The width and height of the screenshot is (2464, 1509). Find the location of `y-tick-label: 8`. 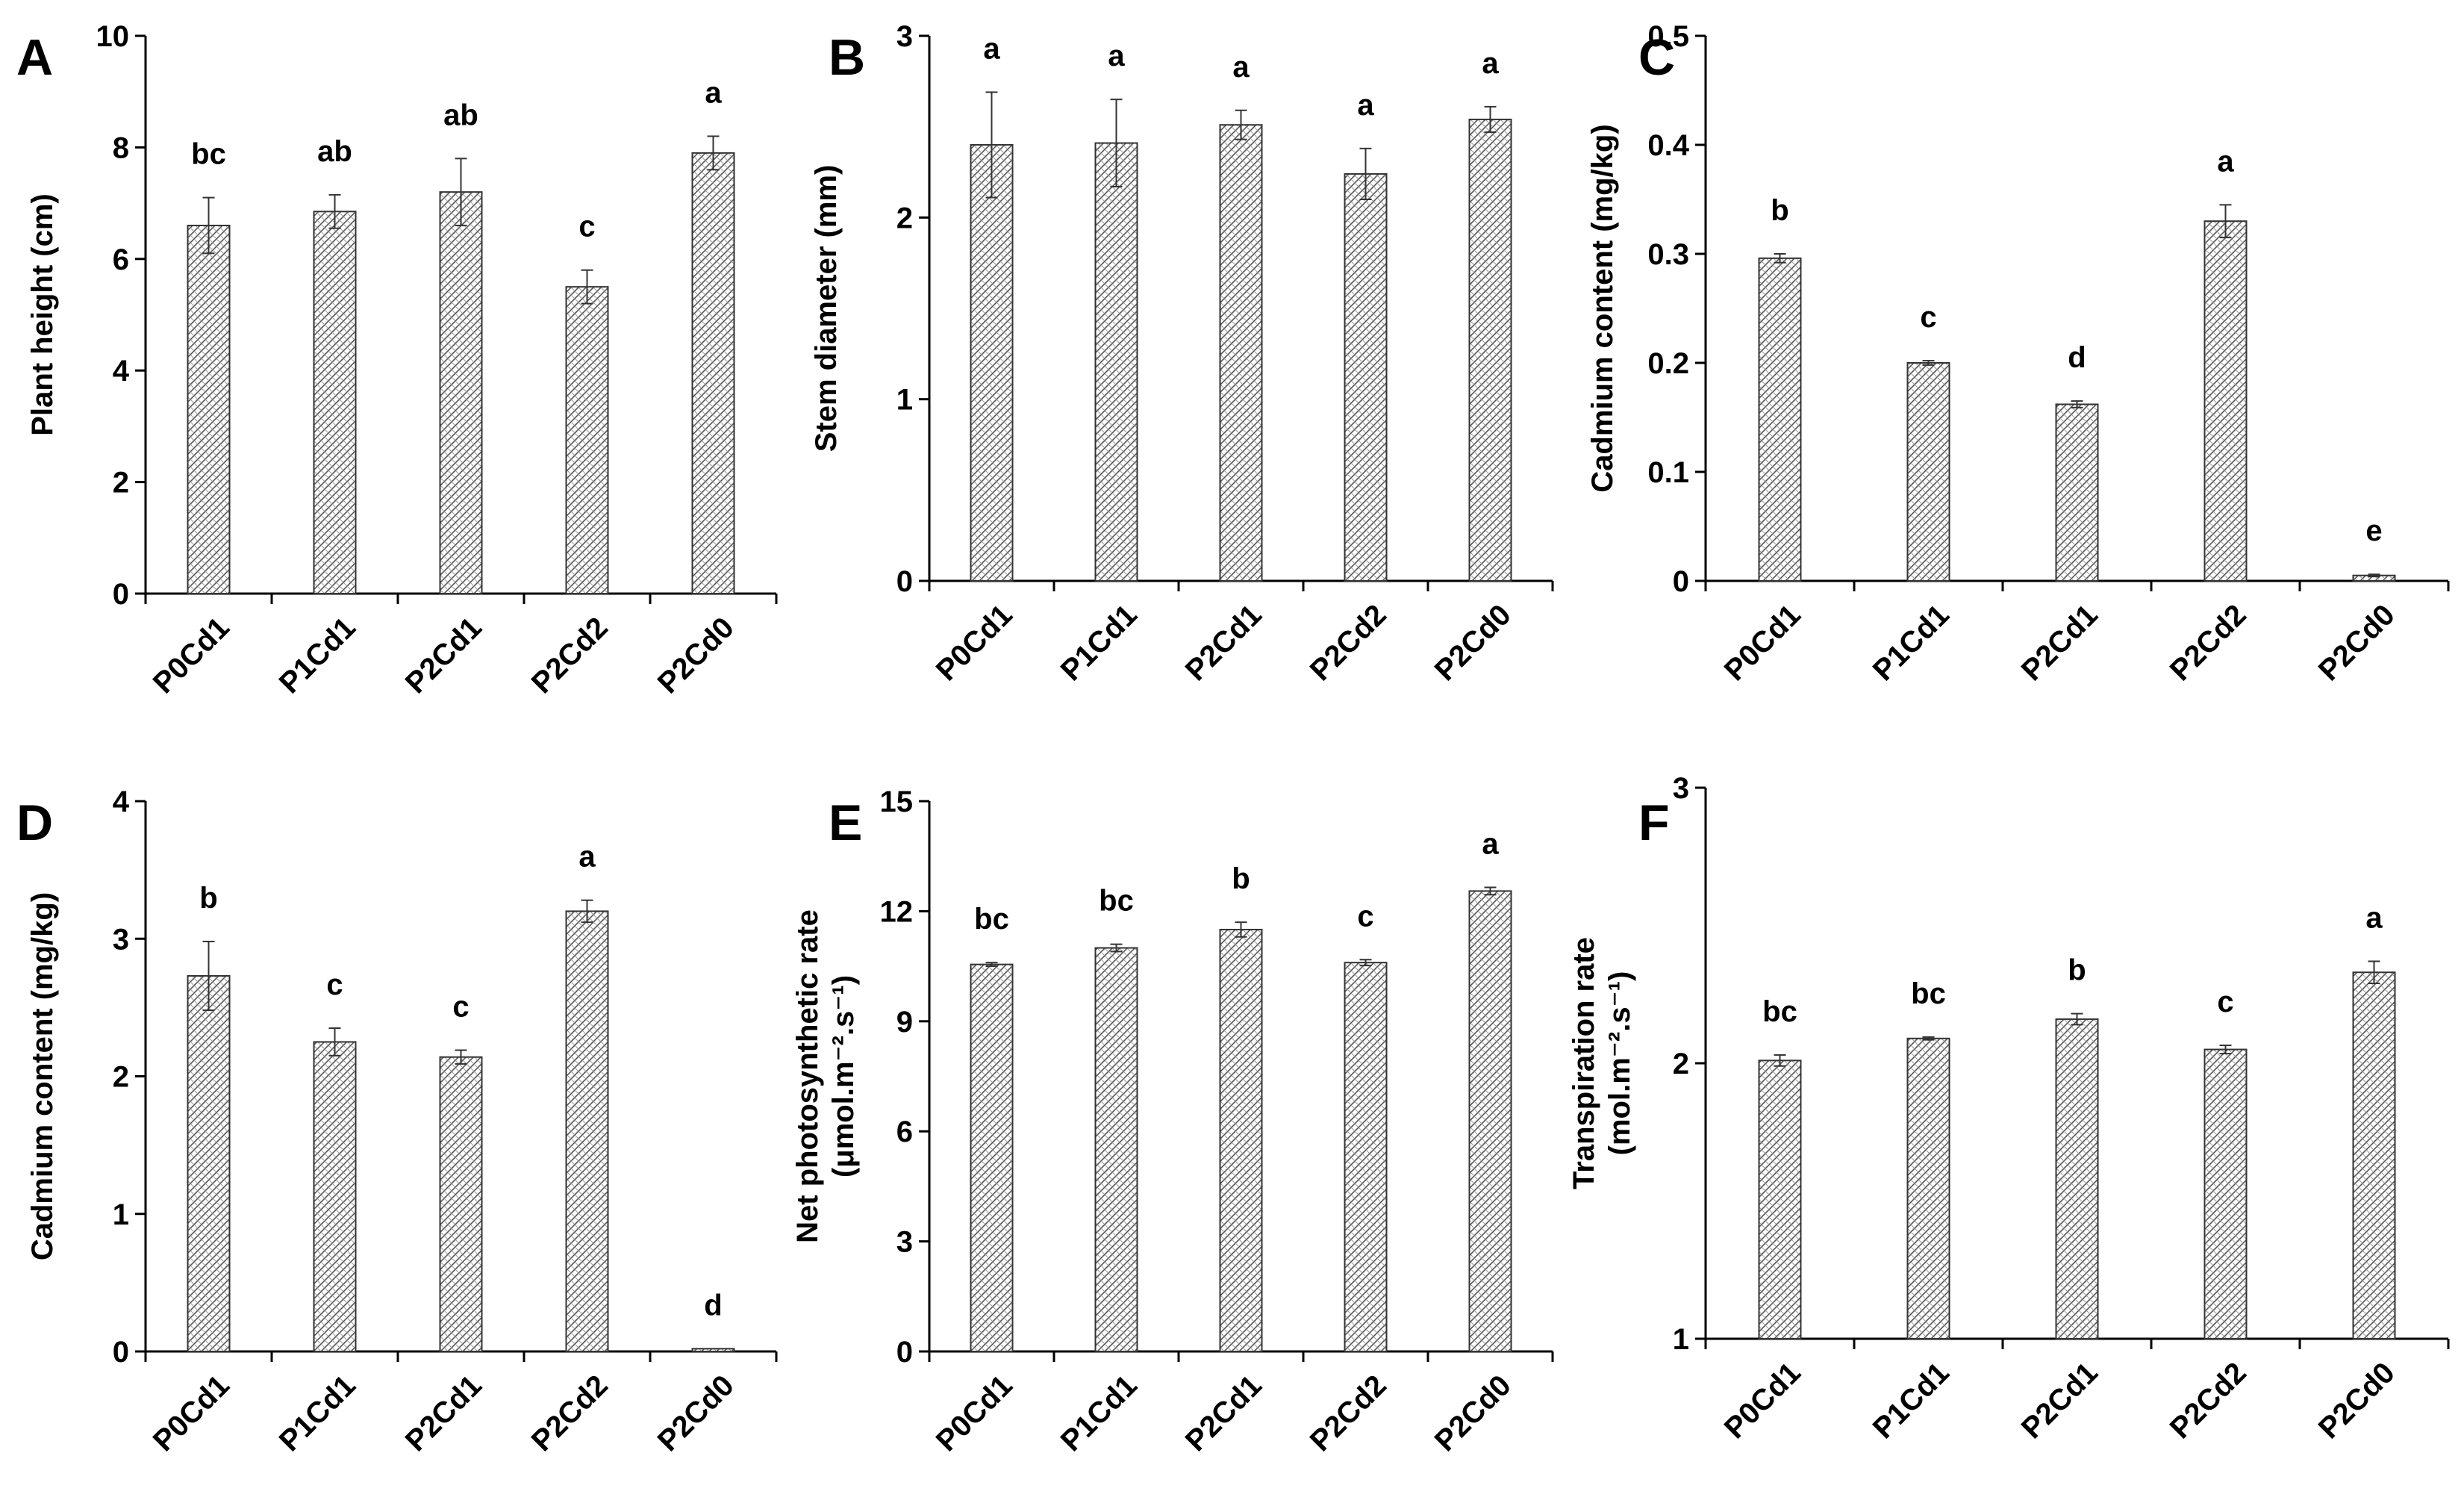

y-tick-label: 8 is located at coordinates (121, 147).